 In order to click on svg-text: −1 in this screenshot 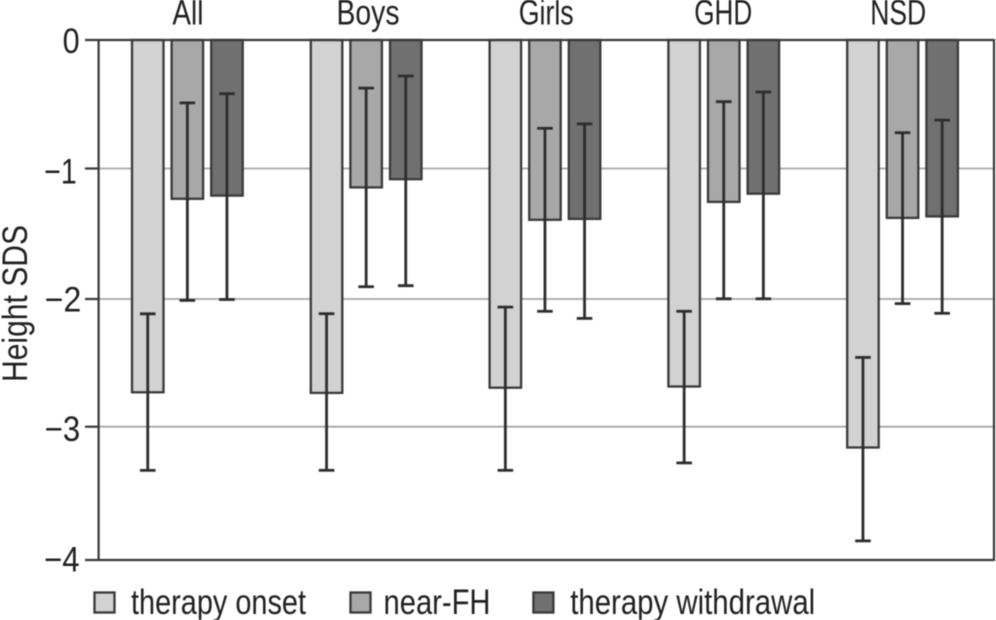, I will do `click(60, 171)`.